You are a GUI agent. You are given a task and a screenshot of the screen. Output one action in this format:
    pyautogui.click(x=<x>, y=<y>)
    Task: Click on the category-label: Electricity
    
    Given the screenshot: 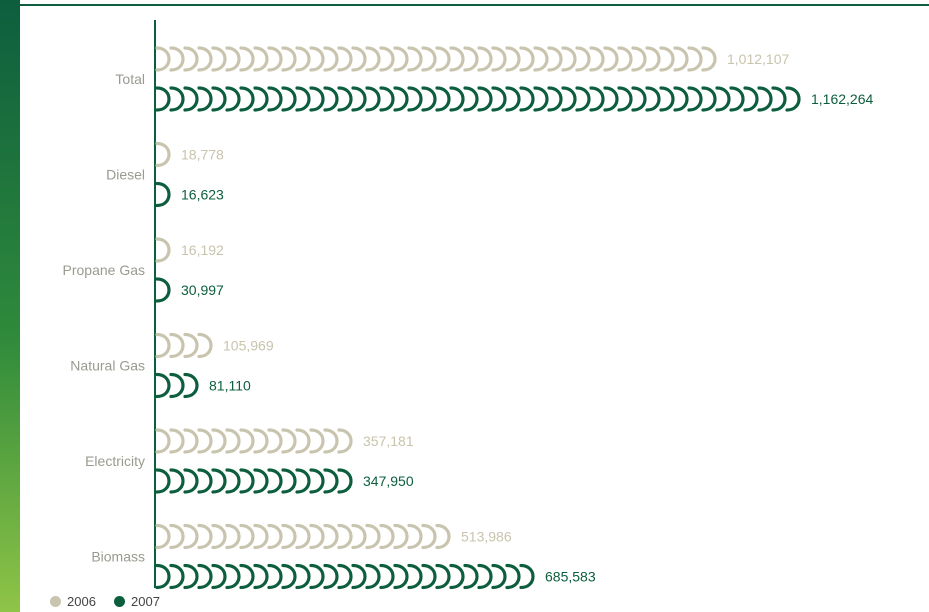 What is the action you would take?
    pyautogui.click(x=115, y=461)
    